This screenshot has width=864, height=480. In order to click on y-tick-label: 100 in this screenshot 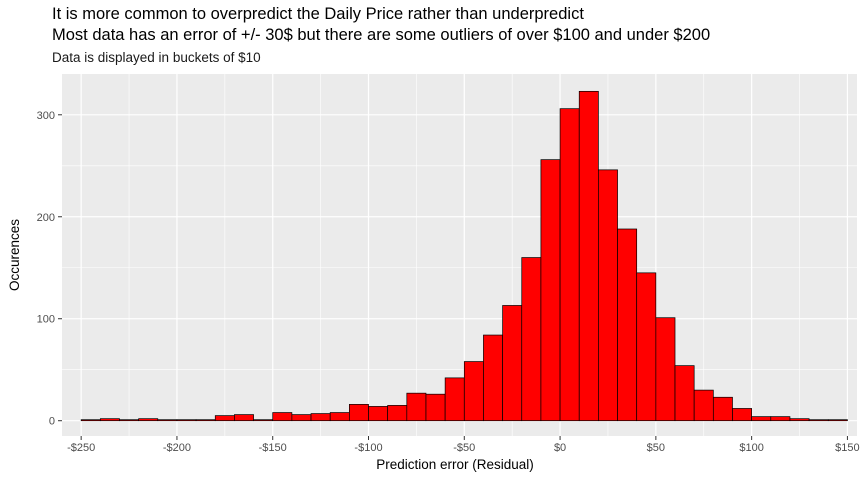, I will do `click(46, 320)`.